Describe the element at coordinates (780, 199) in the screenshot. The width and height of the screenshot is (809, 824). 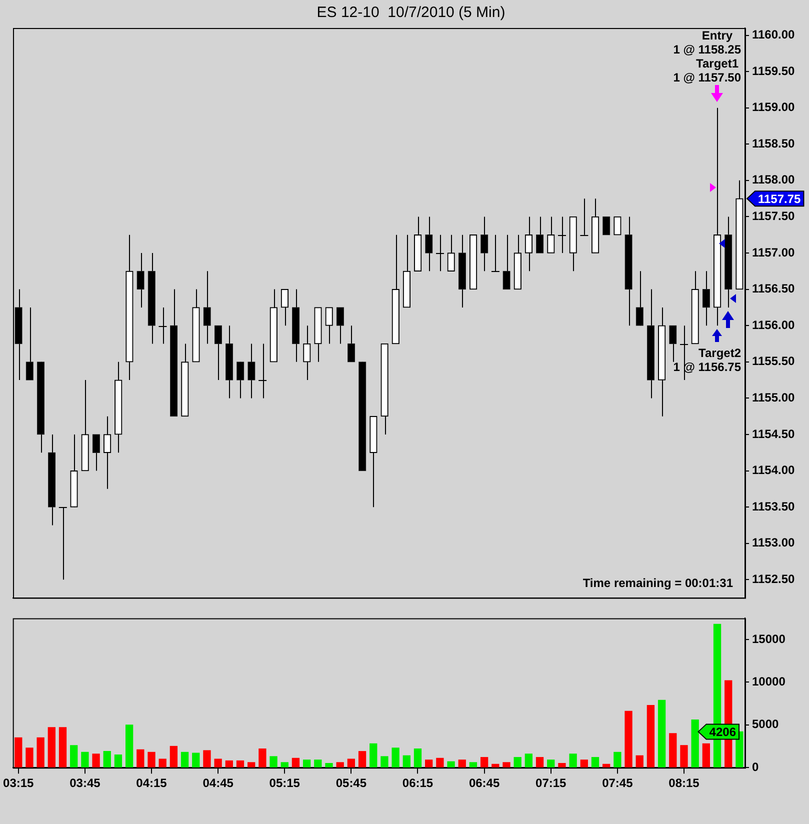
I see `text: 1157.75` at that location.